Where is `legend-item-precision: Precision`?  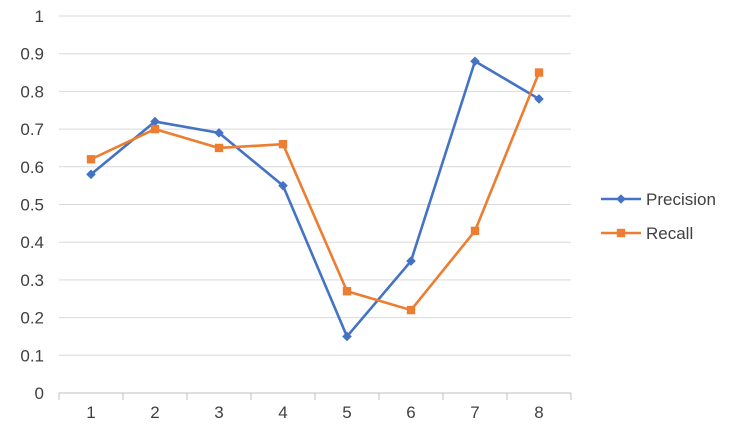 legend-item-precision: Precision is located at coordinates (658, 199).